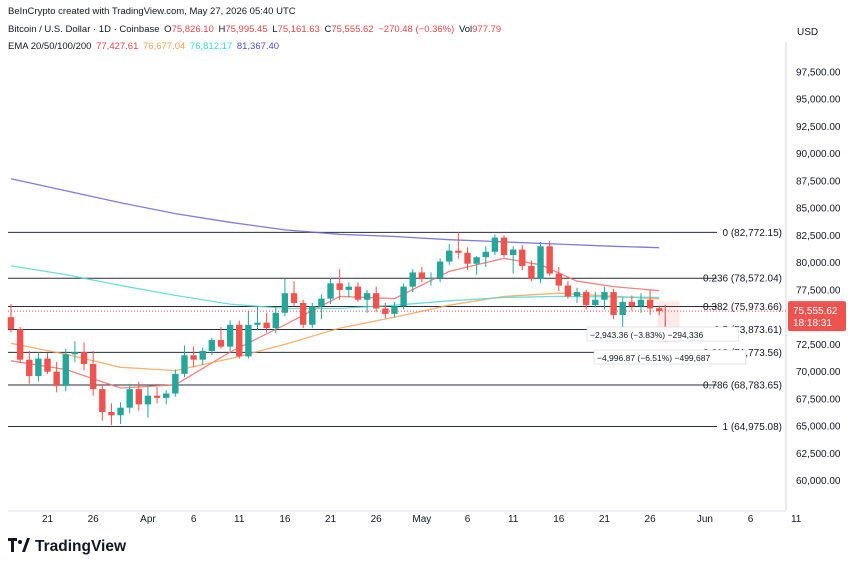 The width and height of the screenshot is (860, 570). I want to click on fib-level-label: 0.382 (75,973.66), so click(742, 307).